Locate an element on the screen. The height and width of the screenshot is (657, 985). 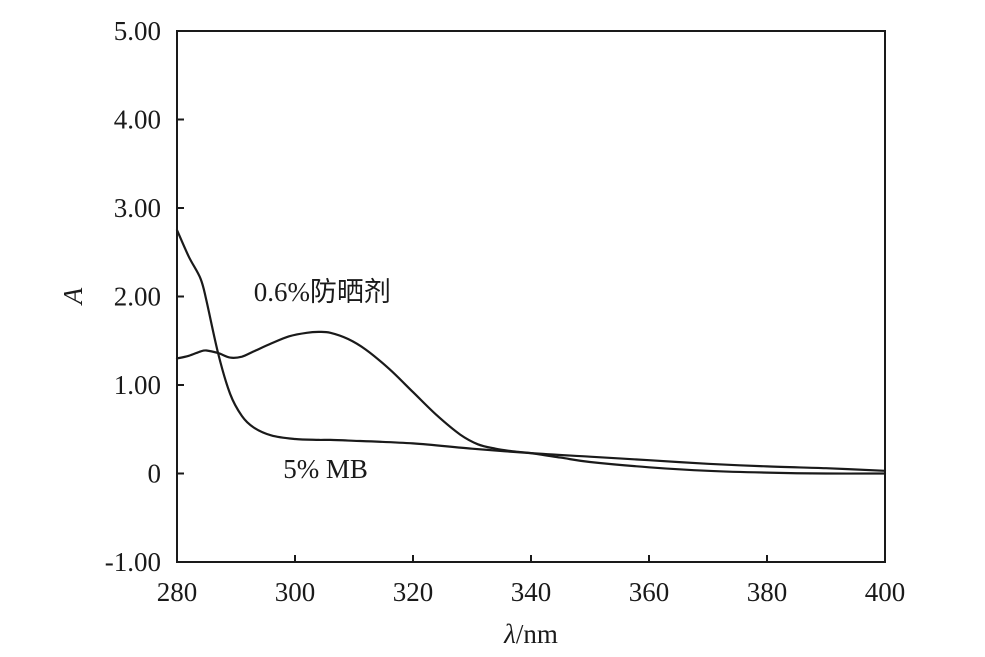
x-tick-label: 360 is located at coordinates (649, 592).